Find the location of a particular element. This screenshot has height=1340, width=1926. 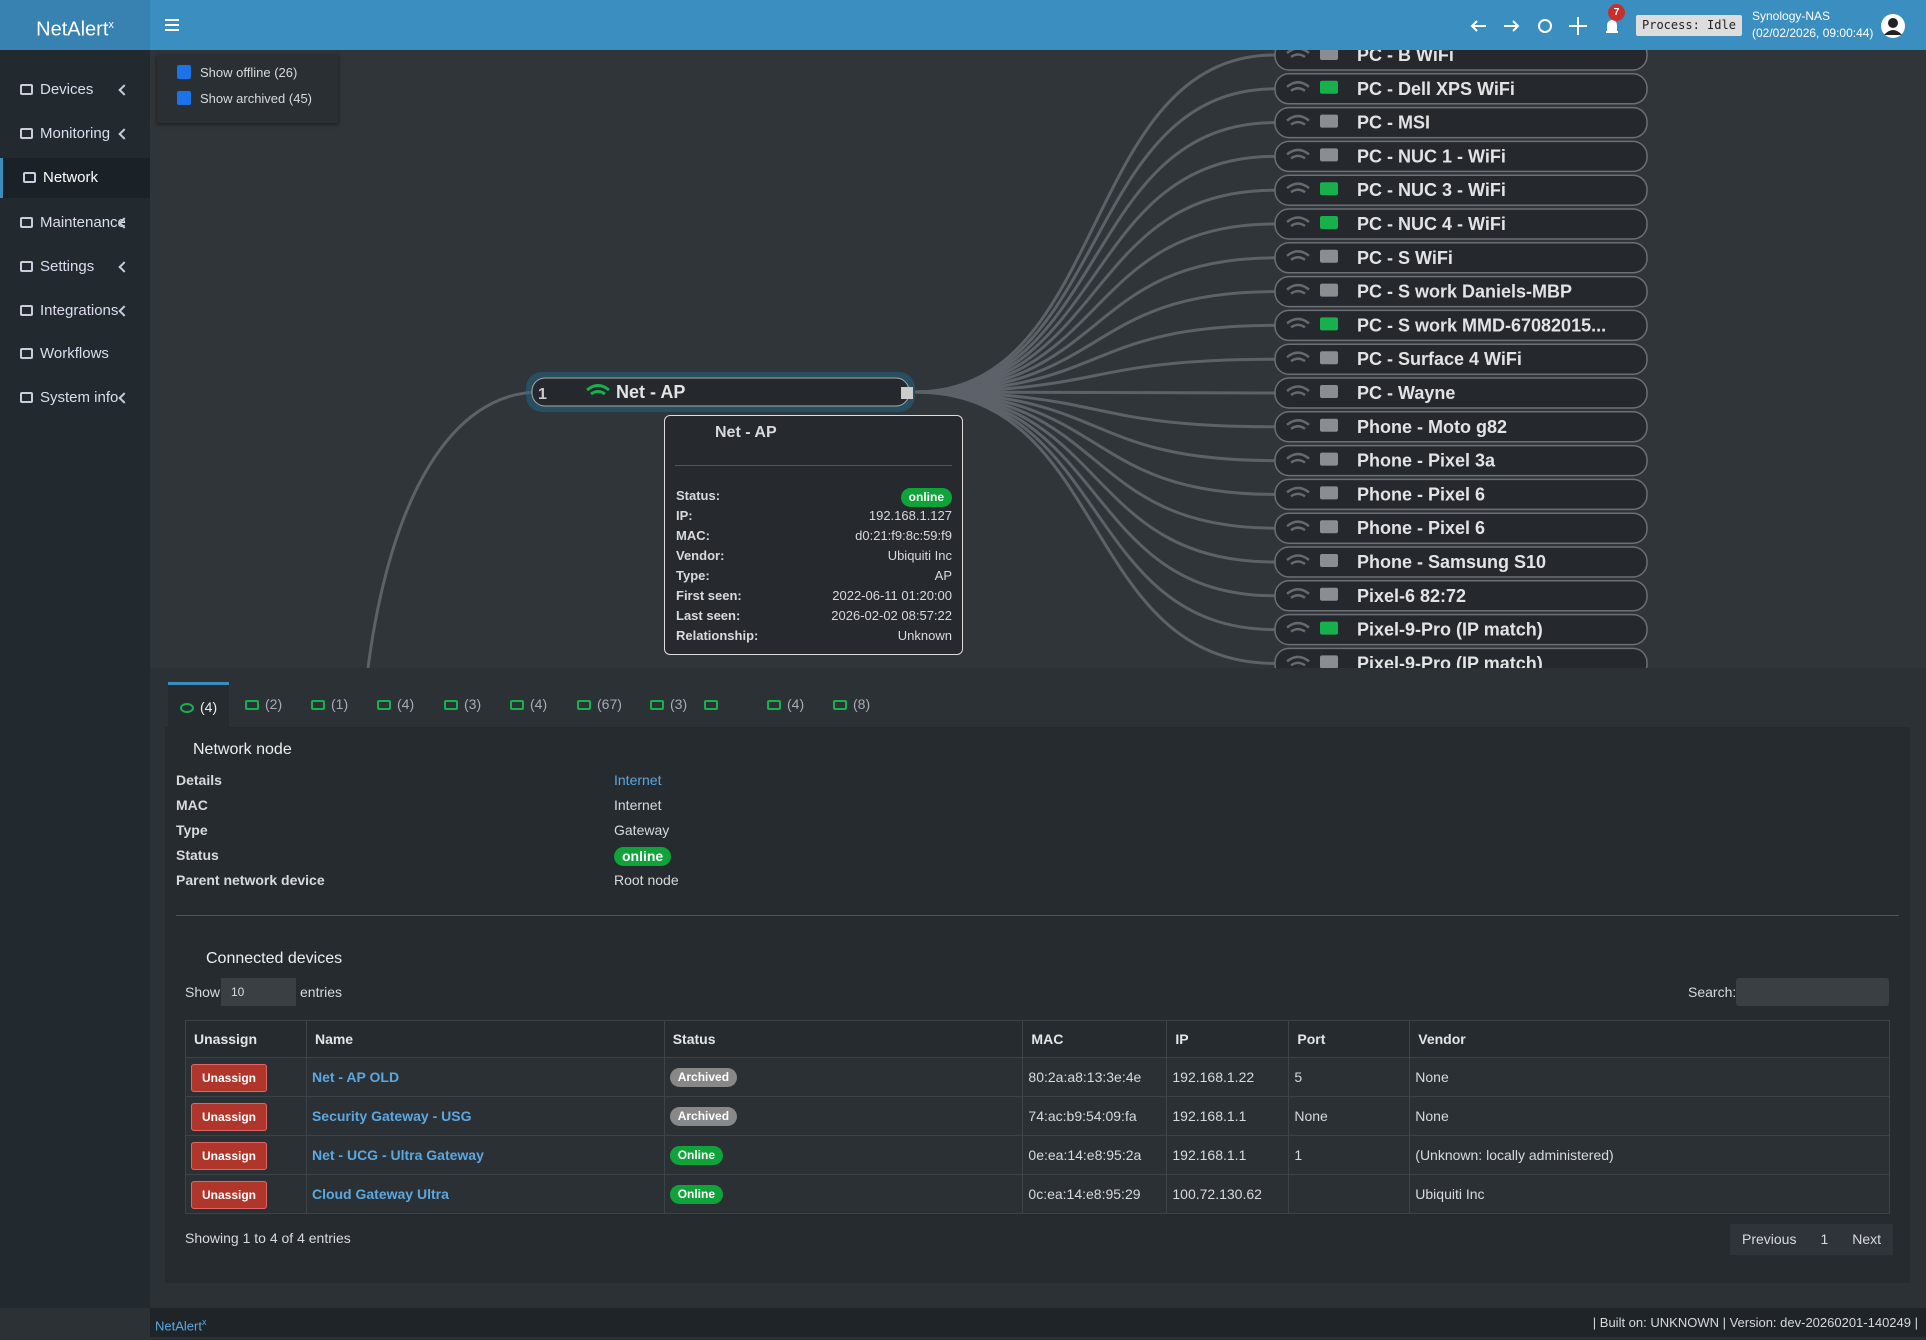

field-value: Unknown is located at coordinates (924, 635).